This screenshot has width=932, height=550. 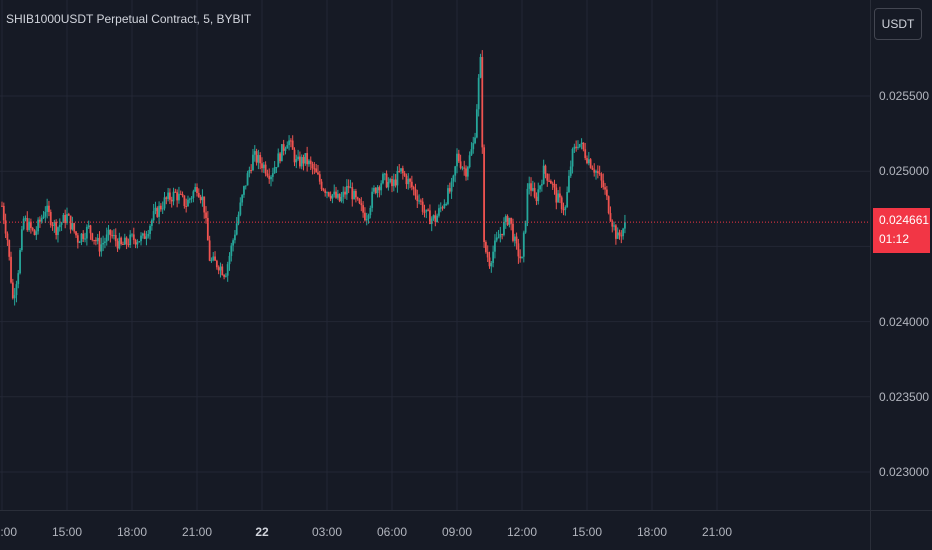 I want to click on y-axis-tick-label: 0.024000, so click(x=904, y=321).